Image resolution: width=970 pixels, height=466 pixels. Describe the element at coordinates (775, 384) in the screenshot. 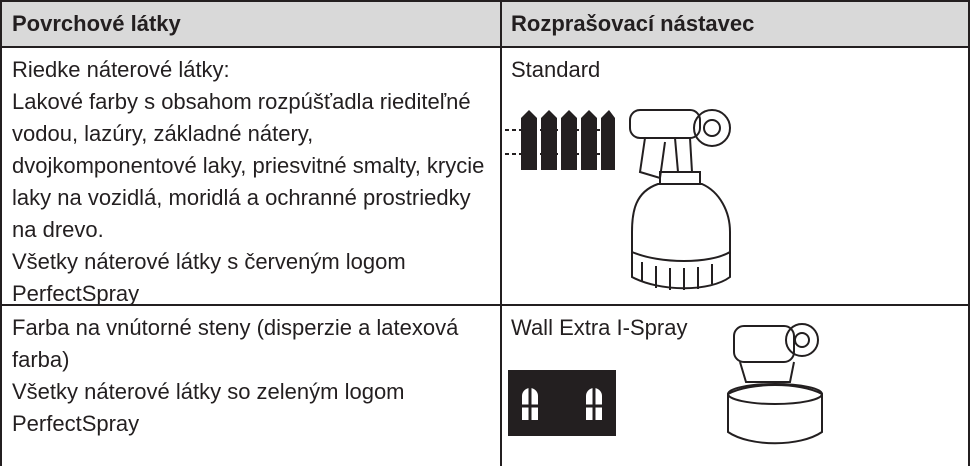

I see `spray-attachment-icon` at that location.